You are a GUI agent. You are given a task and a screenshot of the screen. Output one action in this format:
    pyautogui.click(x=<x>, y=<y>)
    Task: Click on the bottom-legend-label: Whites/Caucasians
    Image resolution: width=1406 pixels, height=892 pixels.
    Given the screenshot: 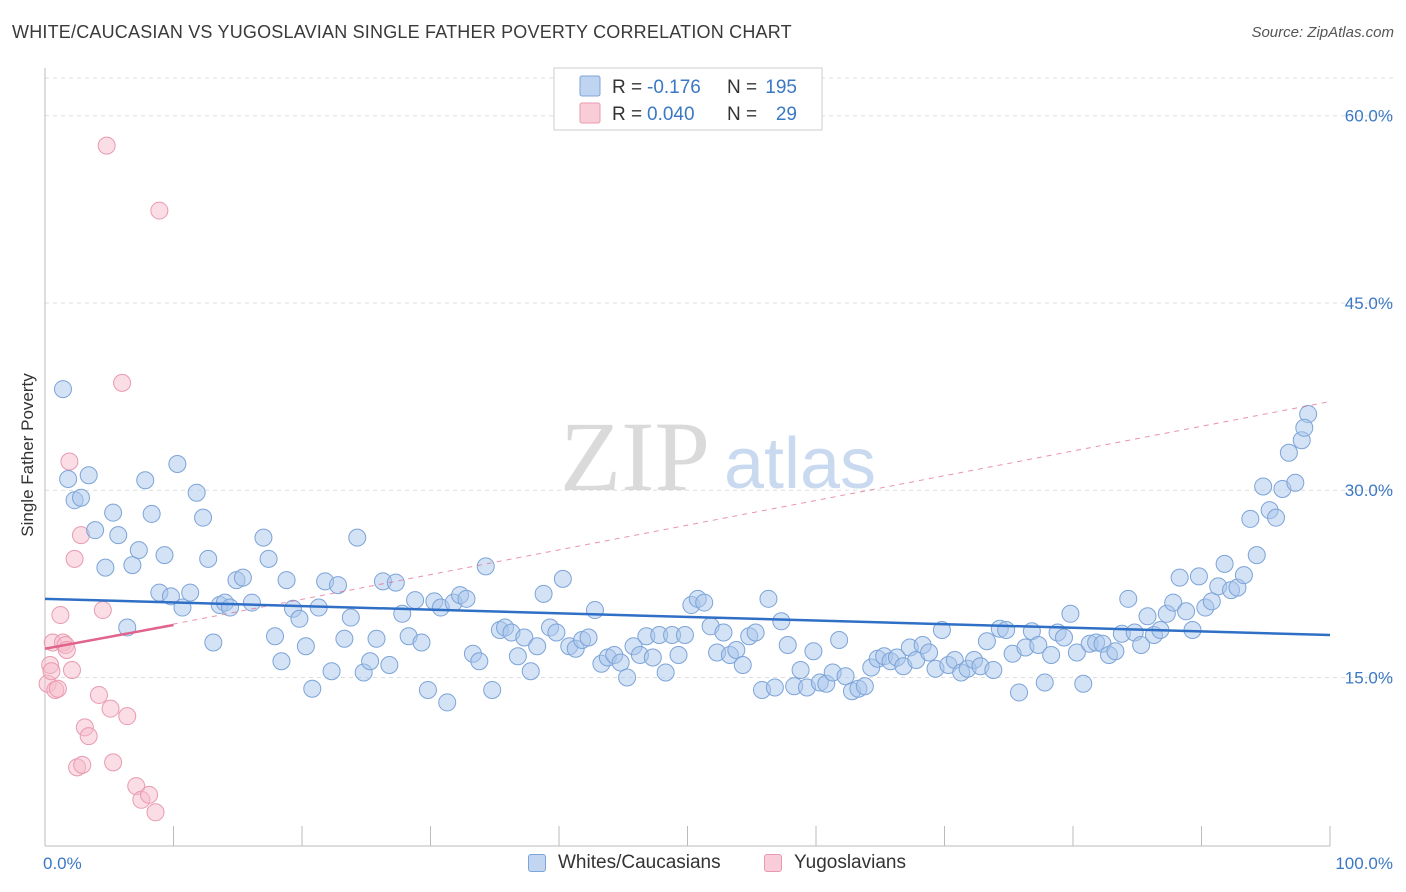 What is the action you would take?
    pyautogui.click(x=639, y=862)
    